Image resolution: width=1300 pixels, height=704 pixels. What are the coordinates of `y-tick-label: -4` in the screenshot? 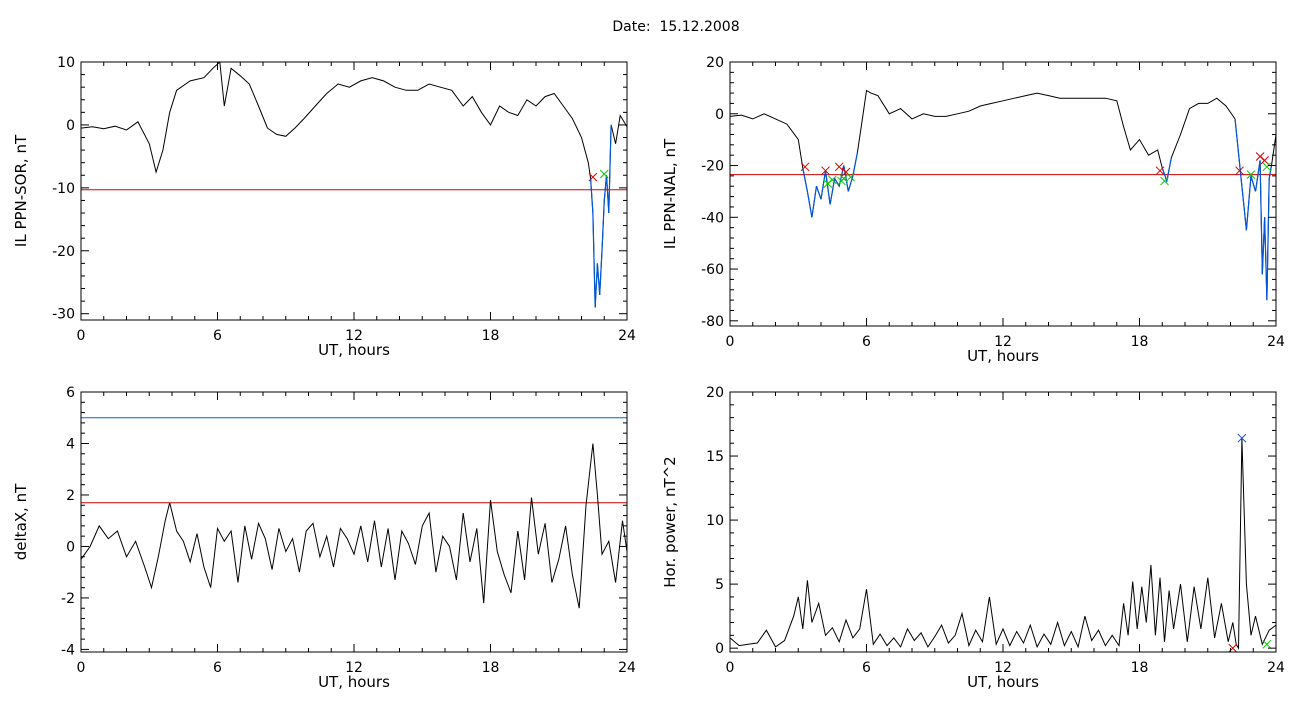 It's located at (68, 650).